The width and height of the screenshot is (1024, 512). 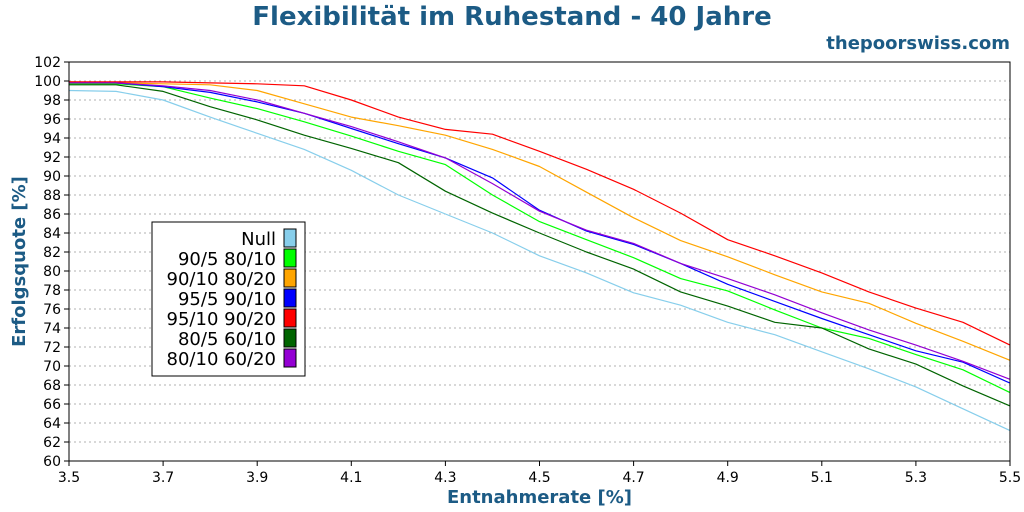 I want to click on y-tick-label: 76, so click(x=52, y=310).